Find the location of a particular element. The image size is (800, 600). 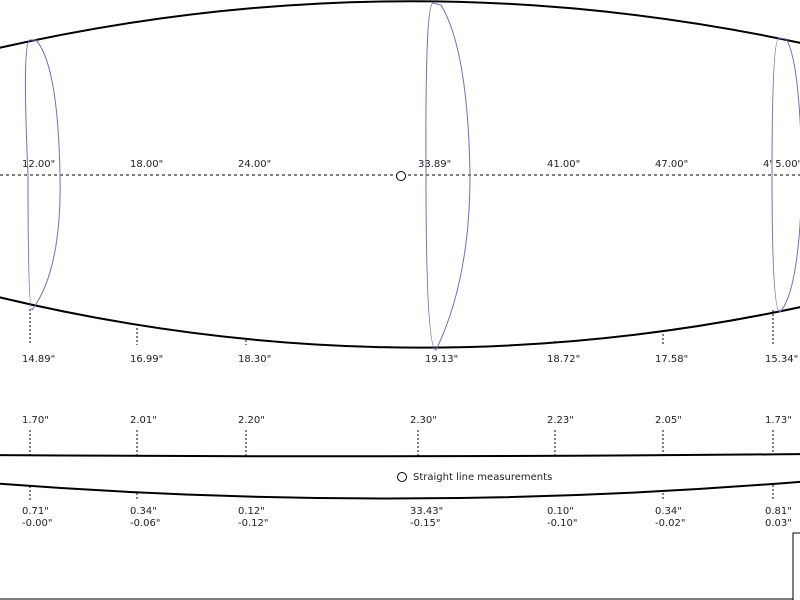

bottom-value-top: 0.10" is located at coordinates (560, 511).